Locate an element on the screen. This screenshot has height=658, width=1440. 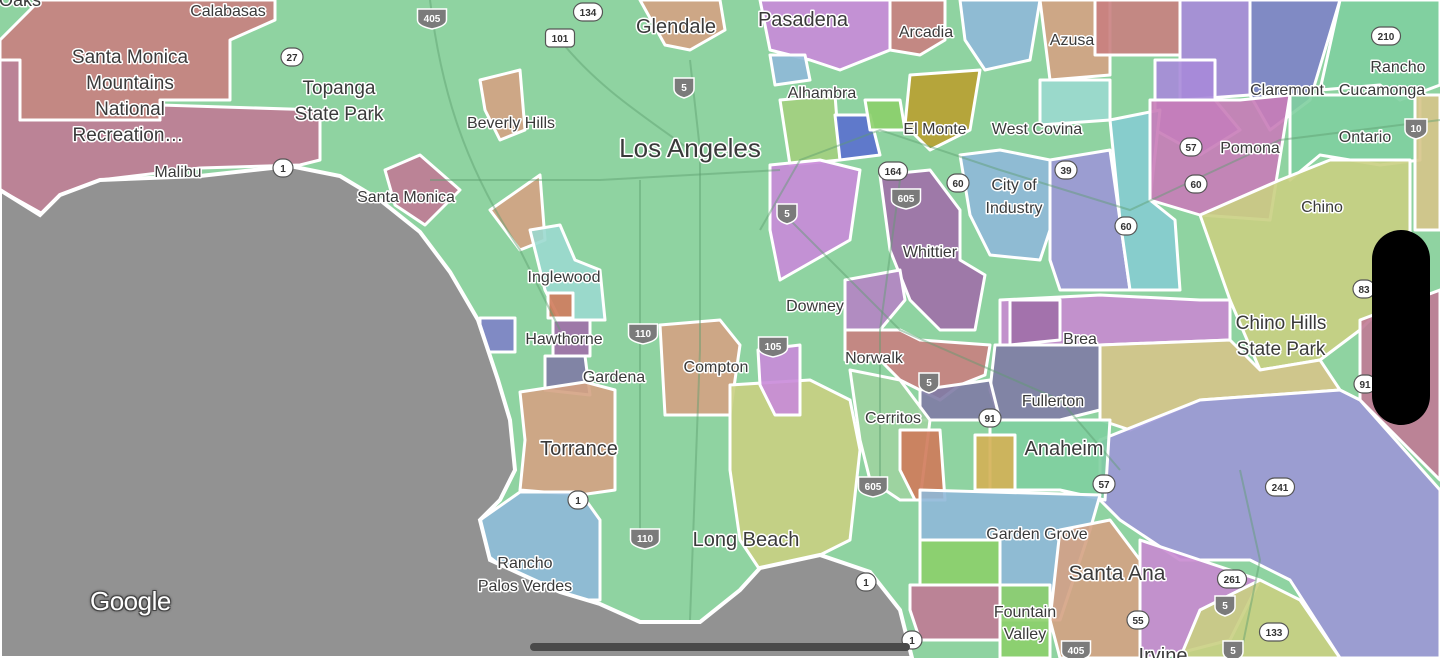
state-route-shield-icon: 134 is located at coordinates (588, 12).